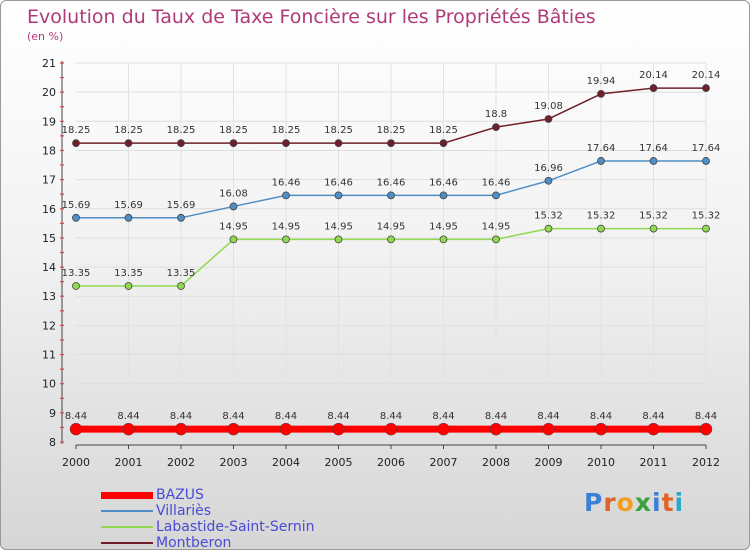 The image size is (750, 550). What do you see at coordinates (610, 502) in the screenshot?
I see `logo-letter: r` at bounding box center [610, 502].